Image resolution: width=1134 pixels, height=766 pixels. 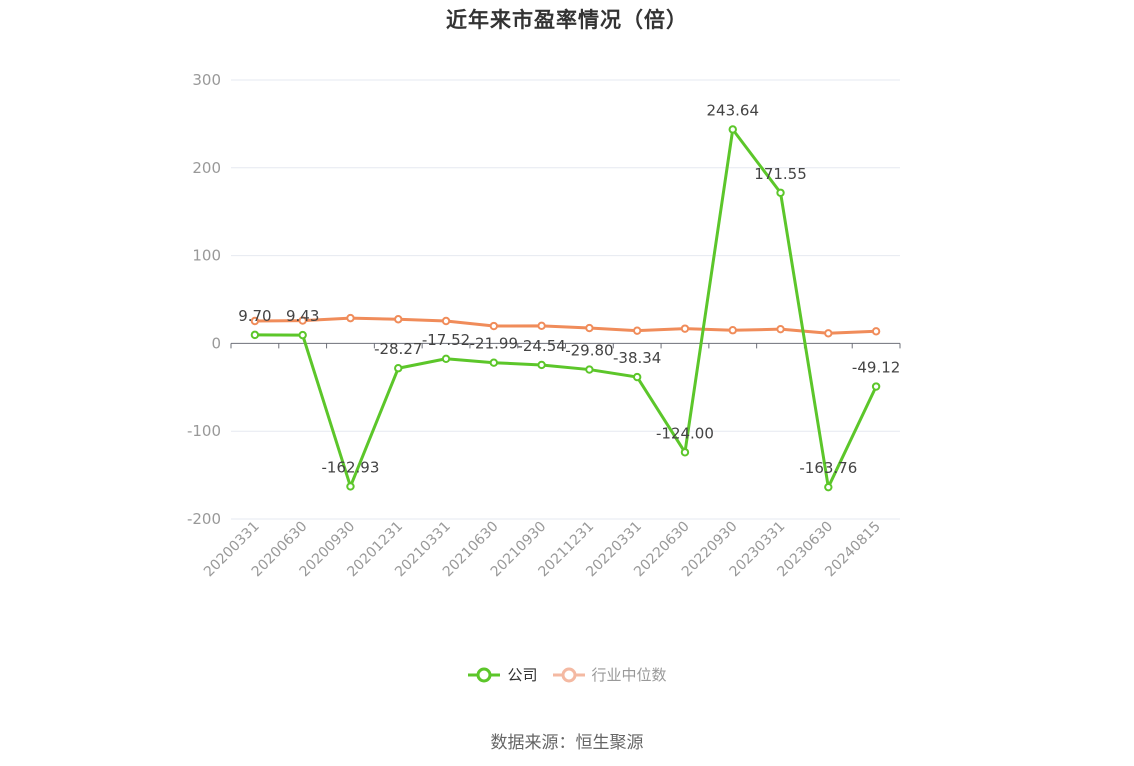 What do you see at coordinates (204, 519) in the screenshot?
I see `y-tick-label: -200` at bounding box center [204, 519].